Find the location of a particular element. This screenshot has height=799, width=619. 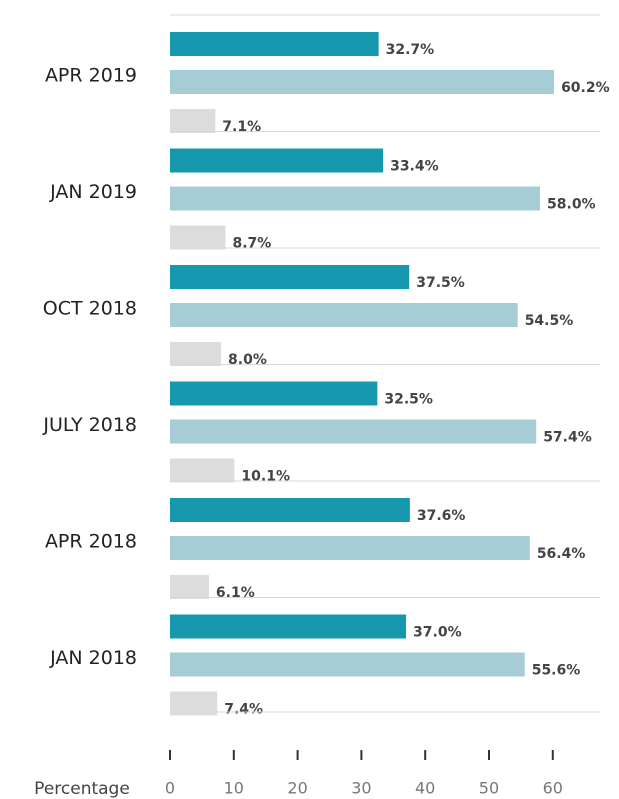

category-label: OCT 2018 is located at coordinates (90, 309).